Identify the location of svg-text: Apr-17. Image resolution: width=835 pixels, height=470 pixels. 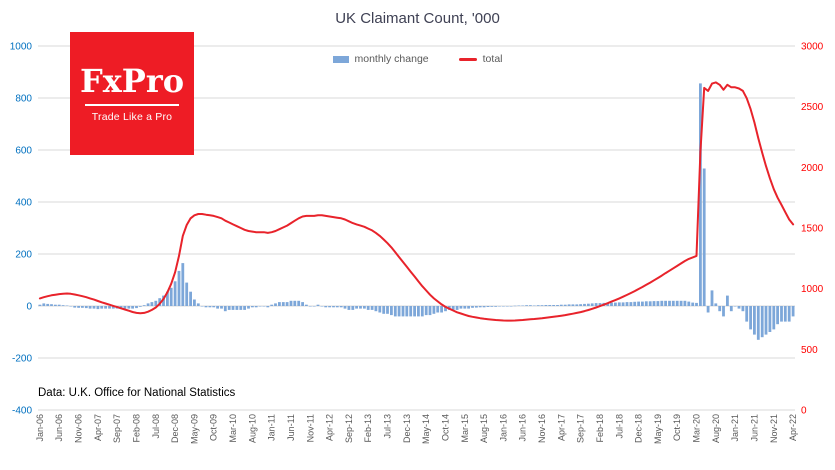
(561, 427).